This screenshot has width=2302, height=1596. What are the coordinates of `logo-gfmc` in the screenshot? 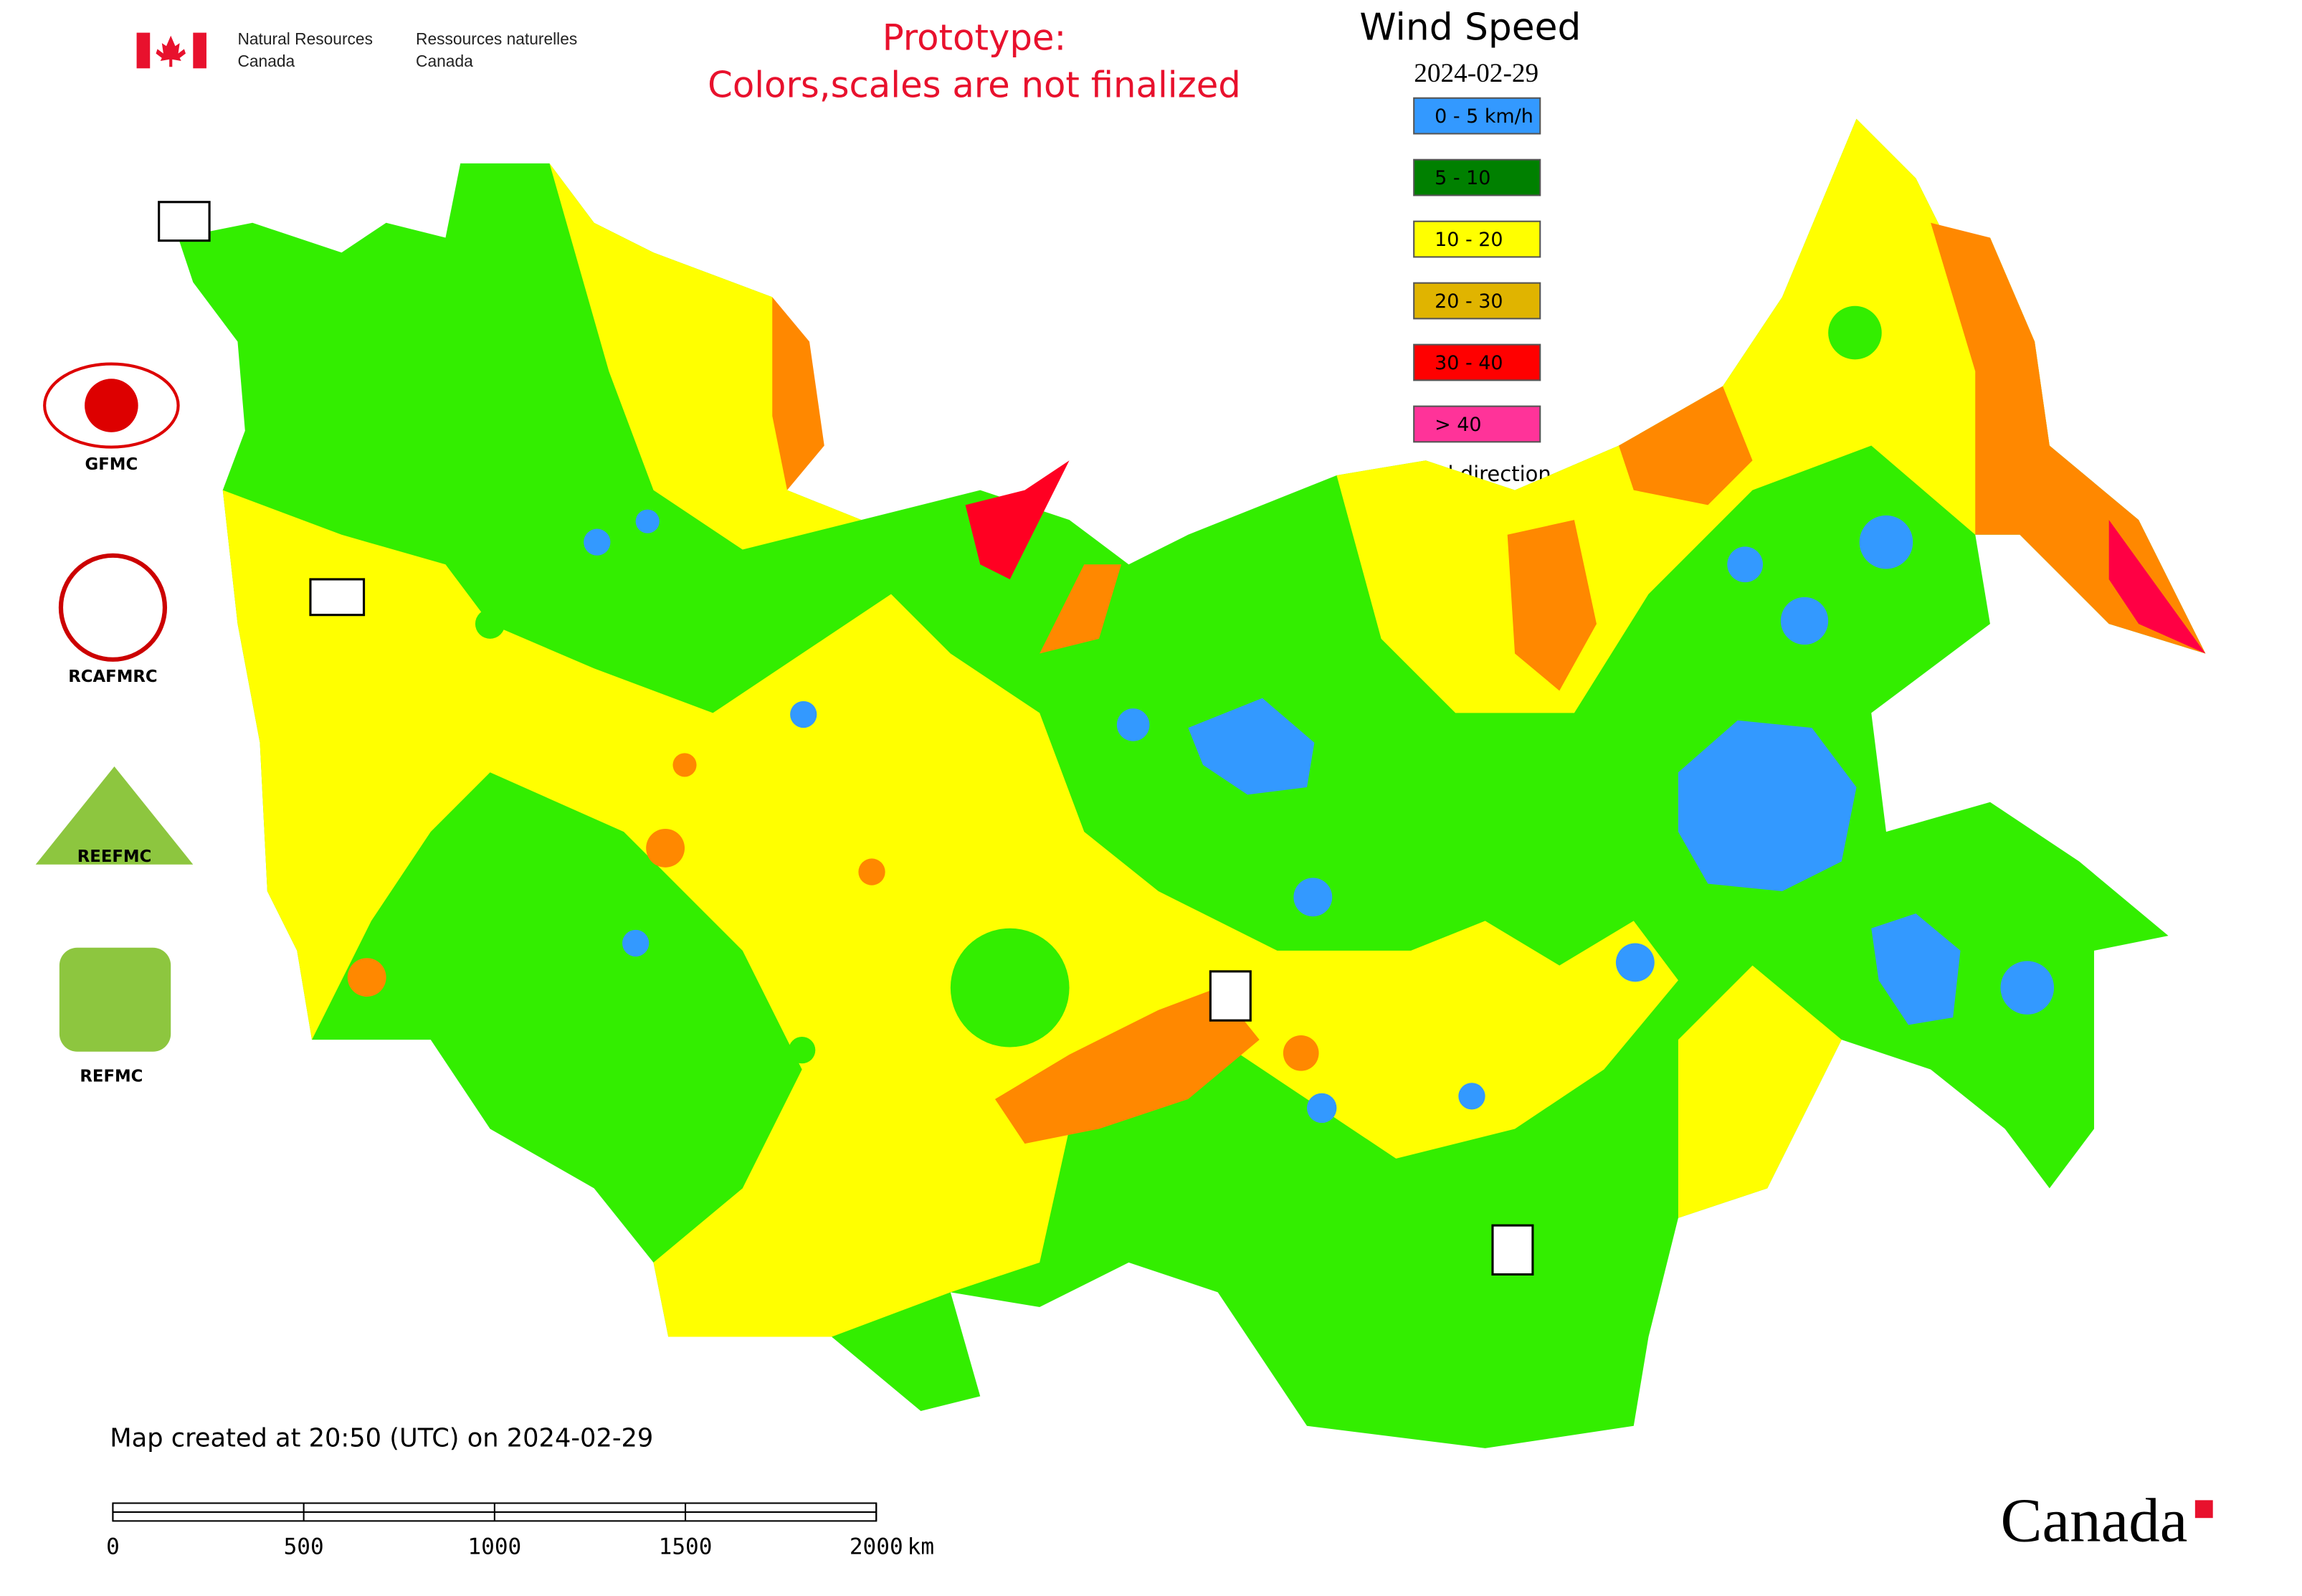 It's located at (112, 405).